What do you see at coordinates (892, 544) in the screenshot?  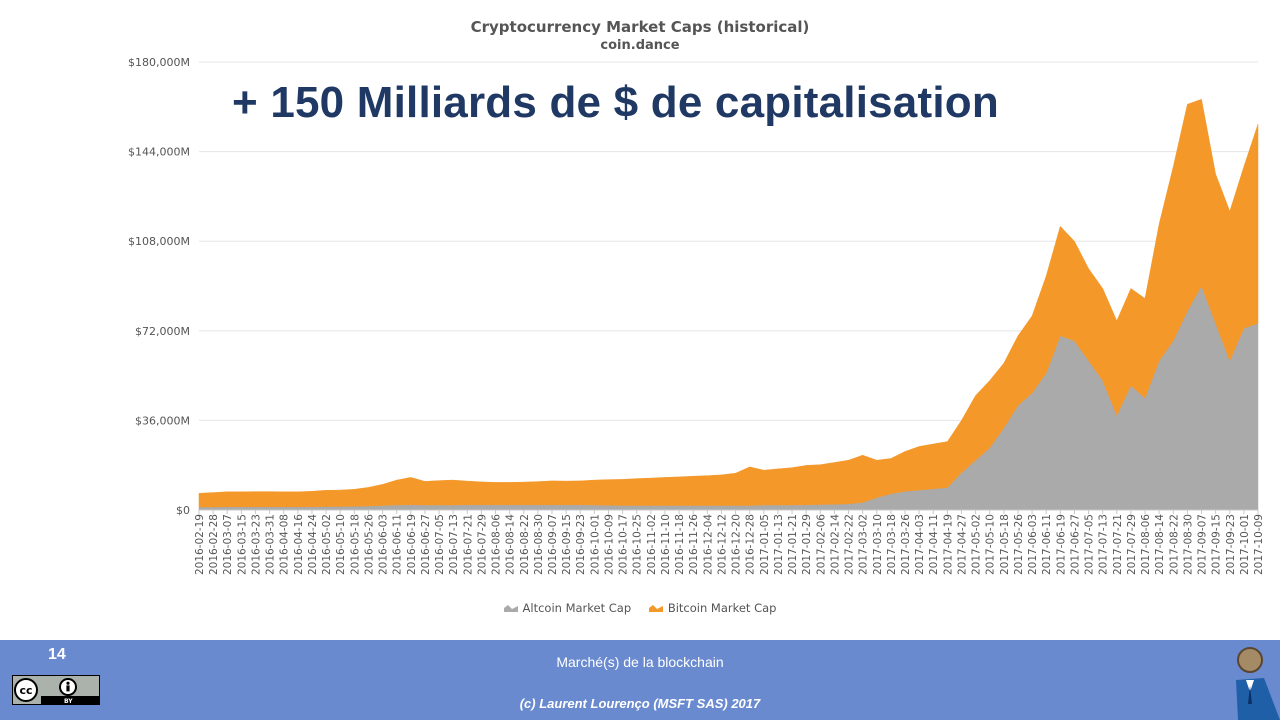 I see `x-tick-label: 2017-03-18` at bounding box center [892, 544].